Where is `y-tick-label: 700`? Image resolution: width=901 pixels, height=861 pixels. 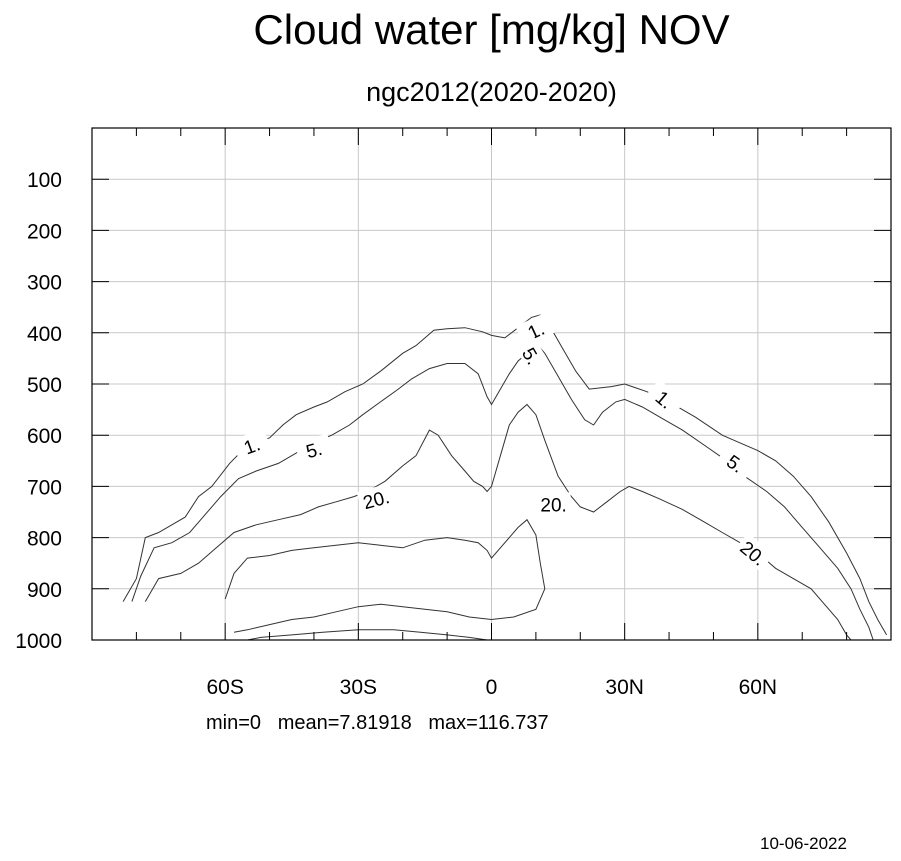
y-tick-label: 700 is located at coordinates (44, 487).